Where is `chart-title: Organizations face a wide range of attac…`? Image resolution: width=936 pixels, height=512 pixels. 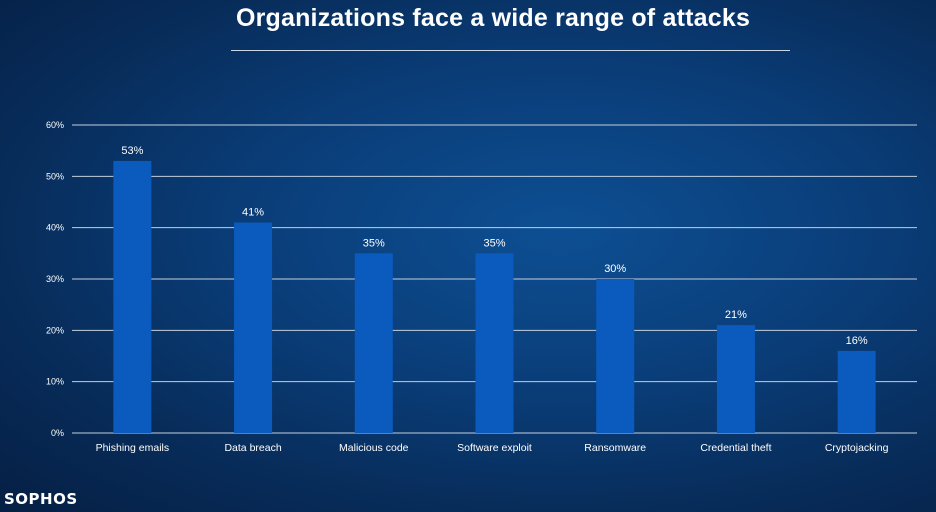 chart-title: Organizations face a wide range of attac… is located at coordinates (493, 18).